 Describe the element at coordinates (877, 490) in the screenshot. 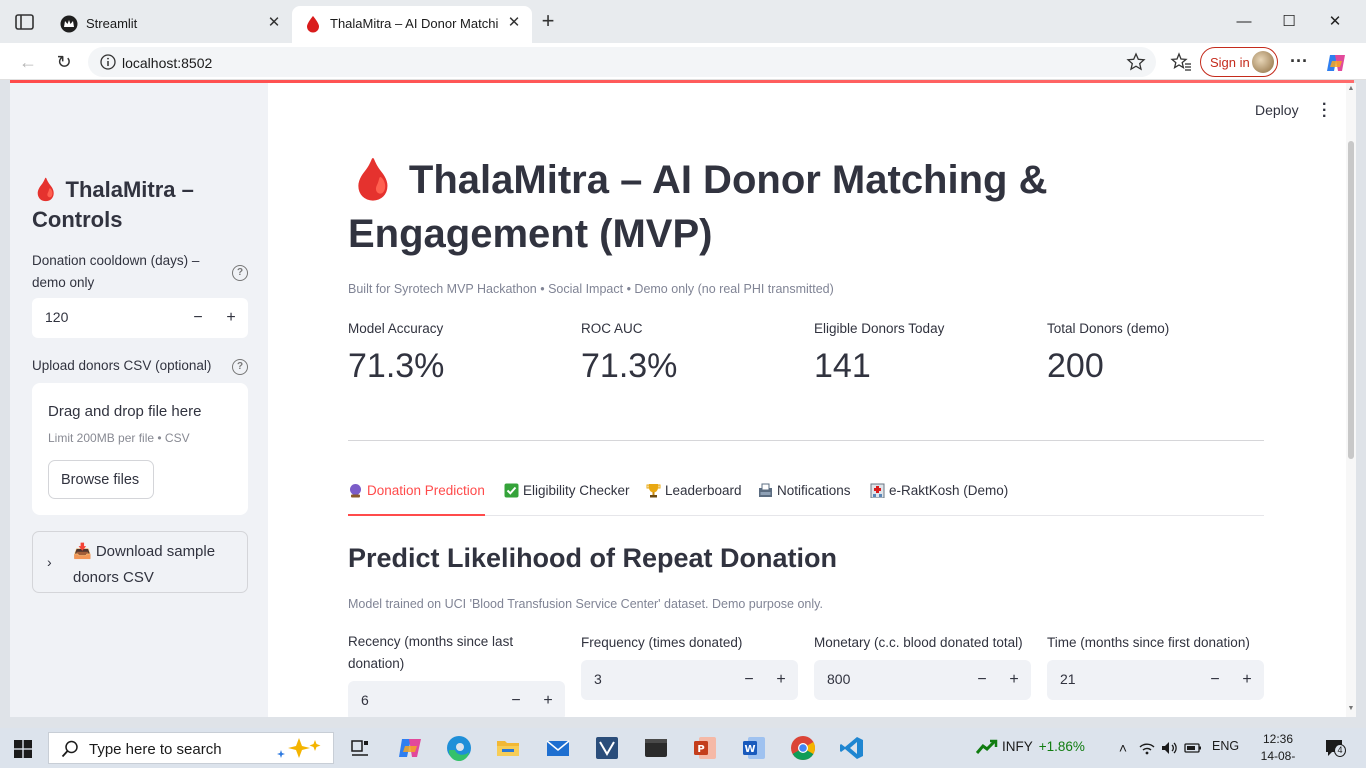

I see `hospital-icon` at that location.